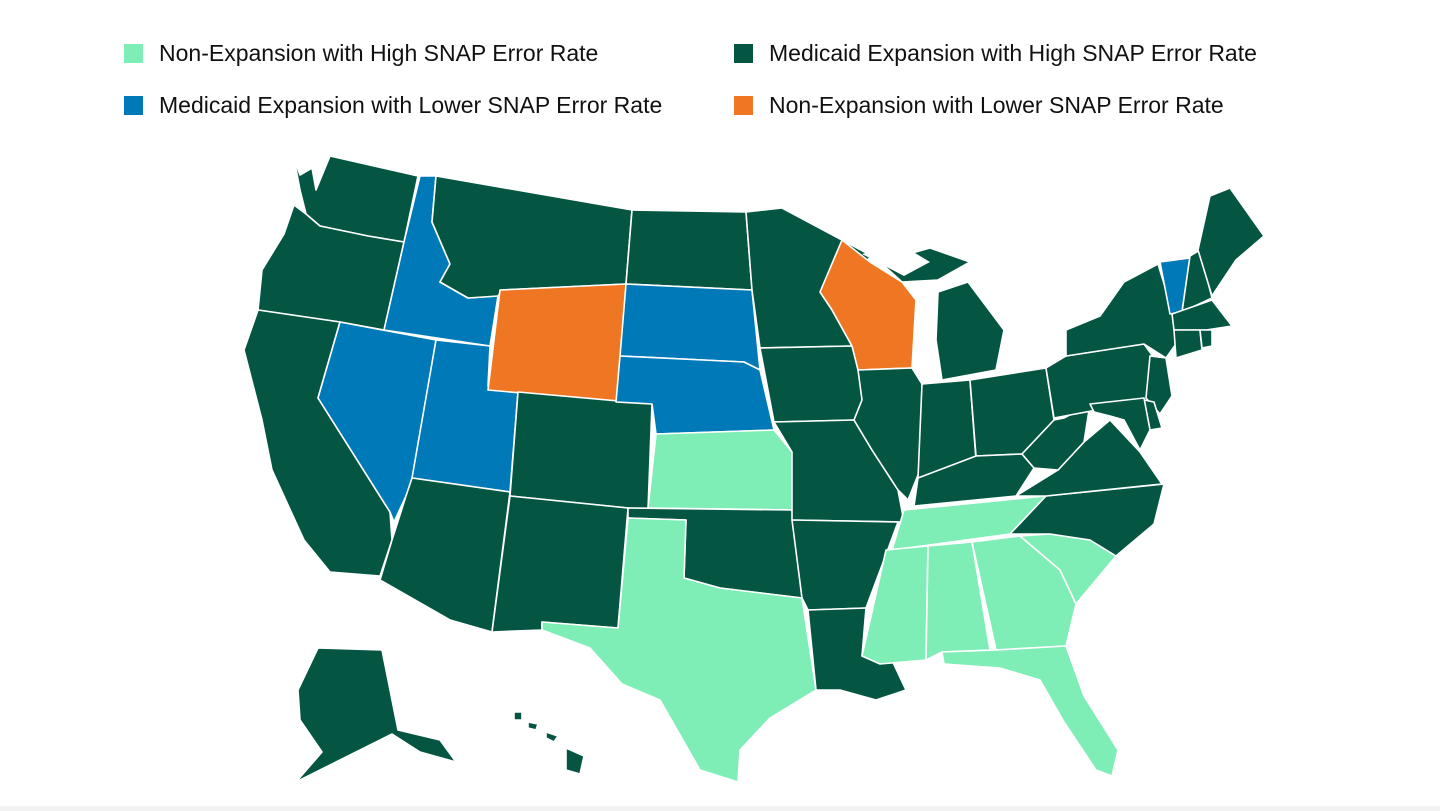 The image size is (1440, 811). I want to click on legend-label: Non-Expansion with High SNAP Error Rate, so click(379, 53).